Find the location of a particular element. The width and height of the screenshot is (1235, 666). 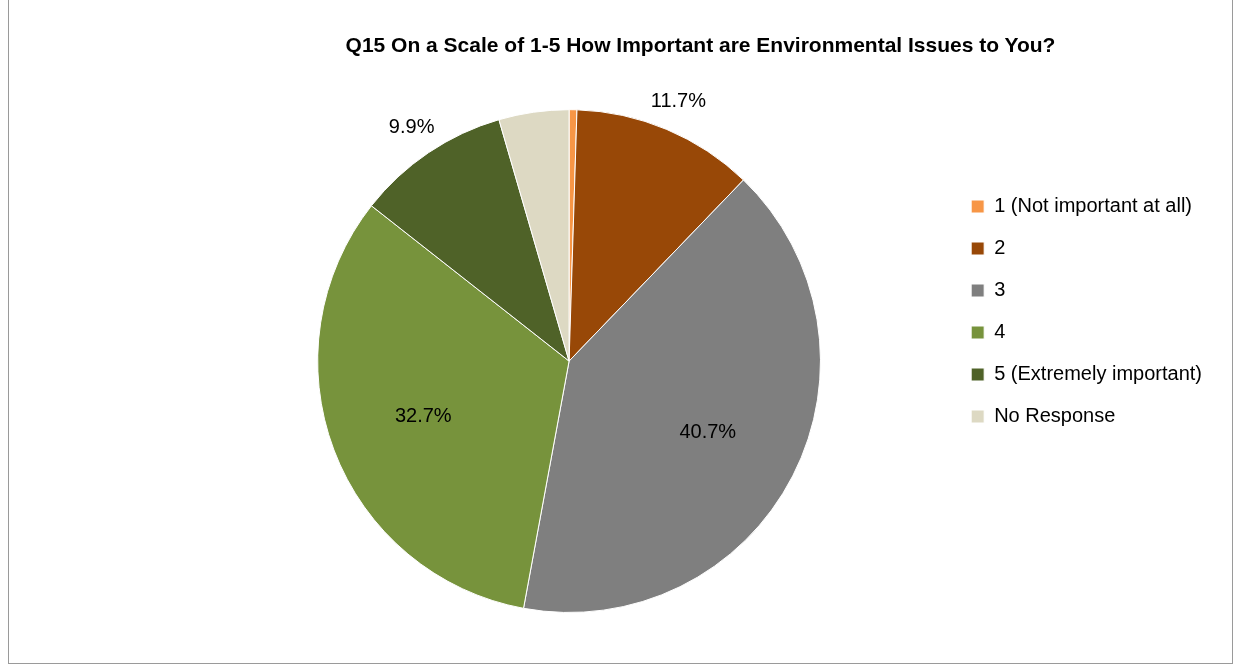

legend-label: 3 is located at coordinates (1000, 289).